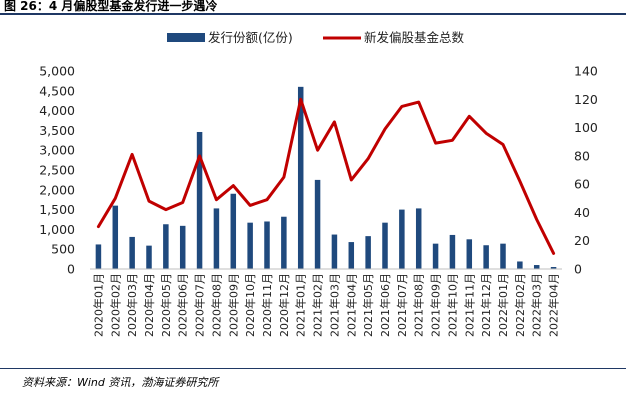 Image resolution: width=626 pixels, height=400 pixels. I want to click on y-right-tick-label: 40, so click(582, 212).